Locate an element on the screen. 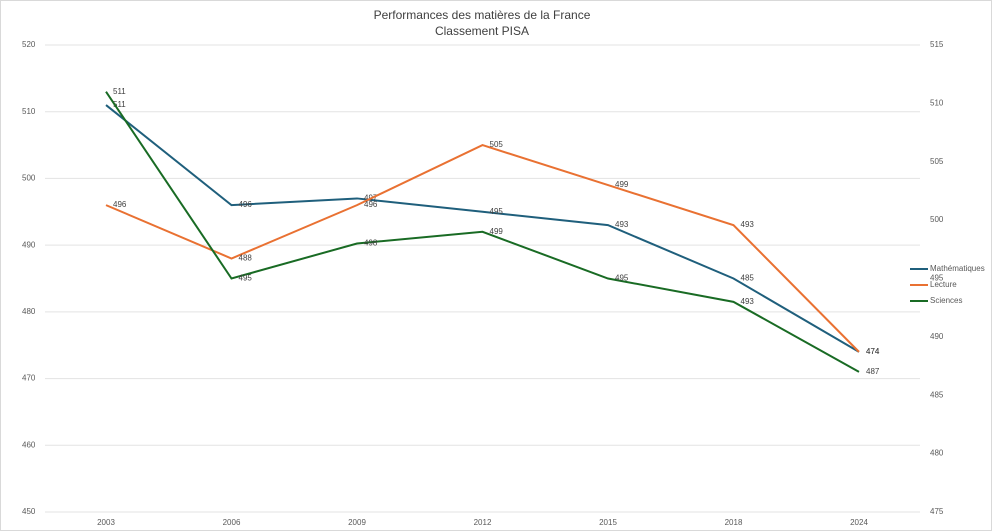 The image size is (992, 531). y2-tick-label: 490 is located at coordinates (937, 336).